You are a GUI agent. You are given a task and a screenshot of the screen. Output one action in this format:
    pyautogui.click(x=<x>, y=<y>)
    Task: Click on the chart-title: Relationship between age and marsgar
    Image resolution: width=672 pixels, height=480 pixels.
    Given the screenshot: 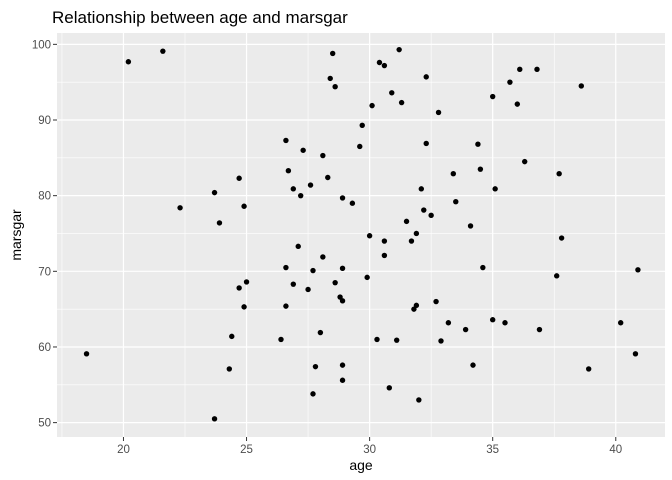 What is the action you would take?
    pyautogui.click(x=200, y=17)
    